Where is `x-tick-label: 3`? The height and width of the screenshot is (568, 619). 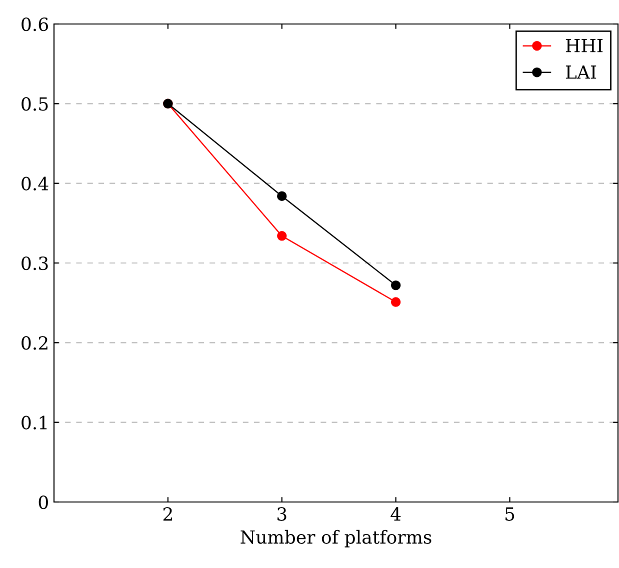
x-tick-label: 3 is located at coordinates (282, 514).